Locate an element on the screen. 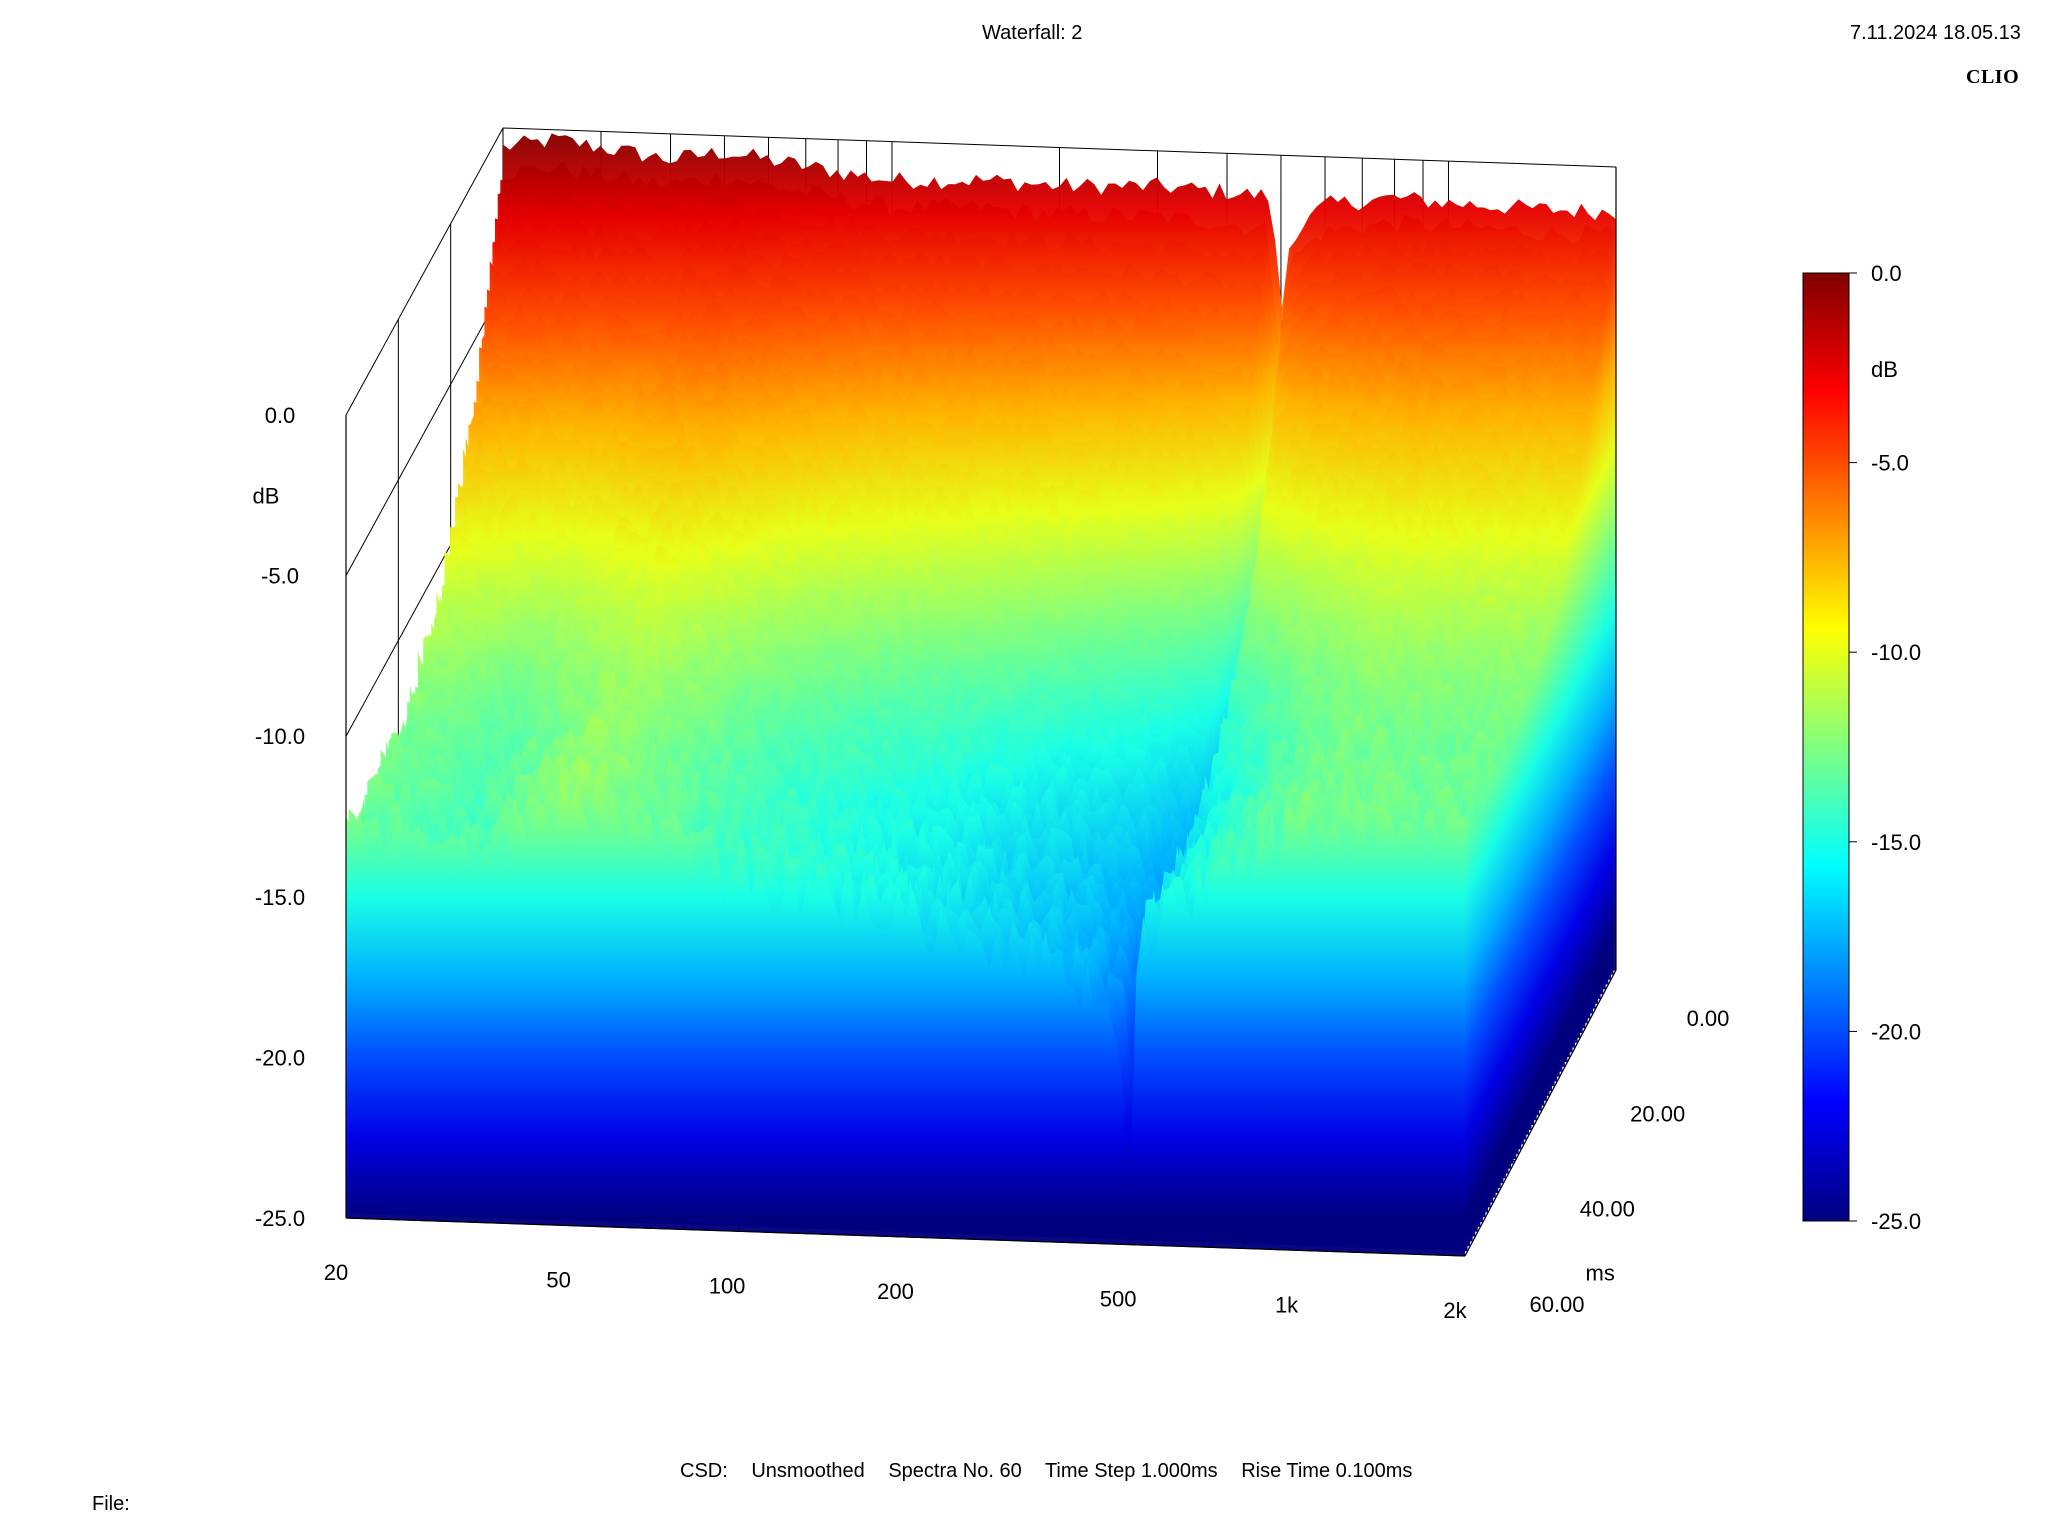 This screenshot has width=2048, height=1536. x-tick-label: 100 is located at coordinates (727, 1285).